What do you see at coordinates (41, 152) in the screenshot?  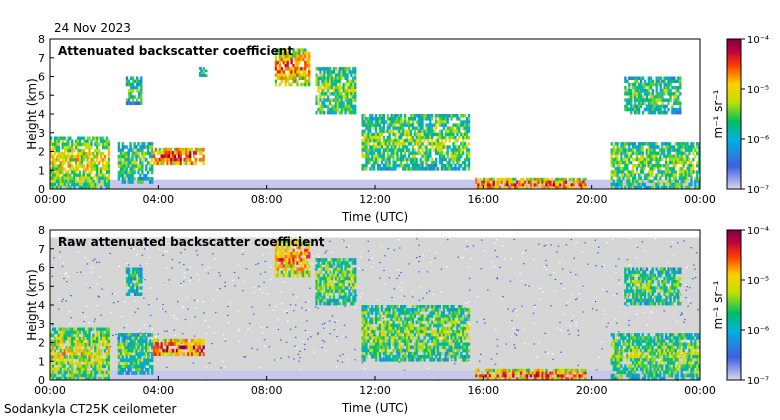 I see `y-tick-label: 2` at bounding box center [41, 152].